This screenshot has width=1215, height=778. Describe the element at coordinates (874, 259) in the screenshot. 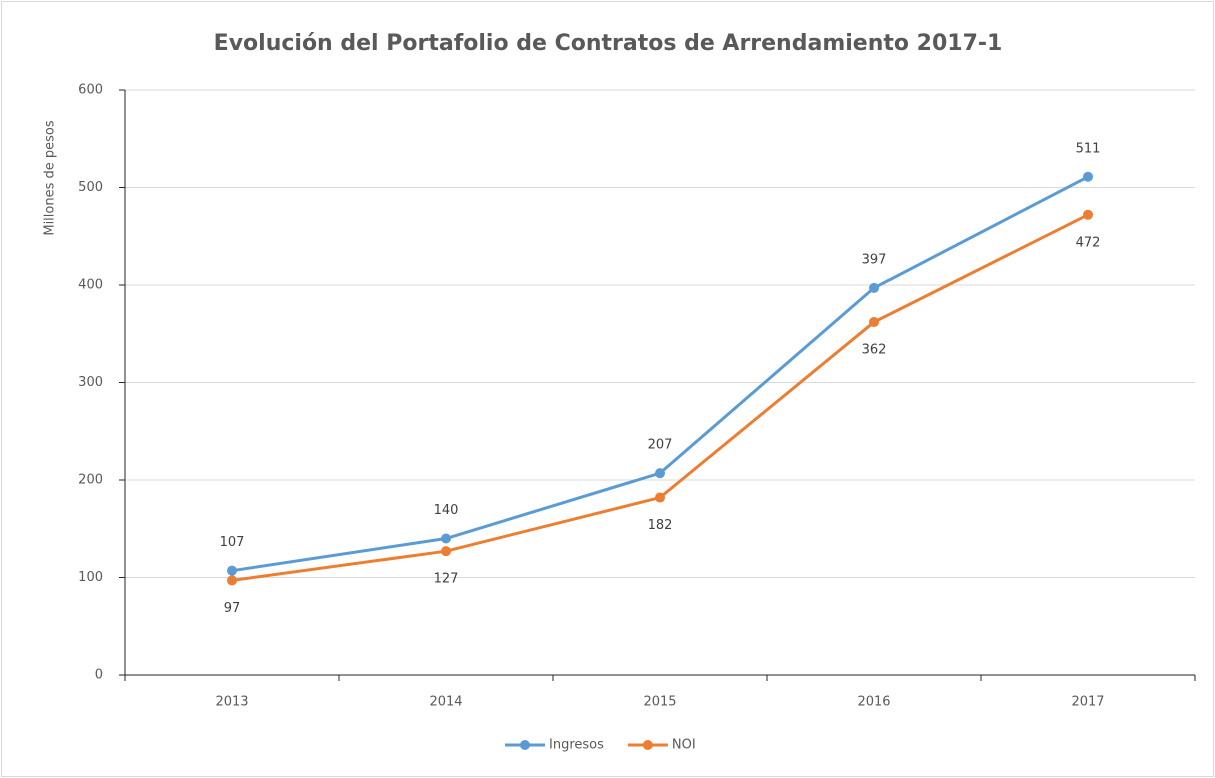

I see `data-label: 397` at that location.